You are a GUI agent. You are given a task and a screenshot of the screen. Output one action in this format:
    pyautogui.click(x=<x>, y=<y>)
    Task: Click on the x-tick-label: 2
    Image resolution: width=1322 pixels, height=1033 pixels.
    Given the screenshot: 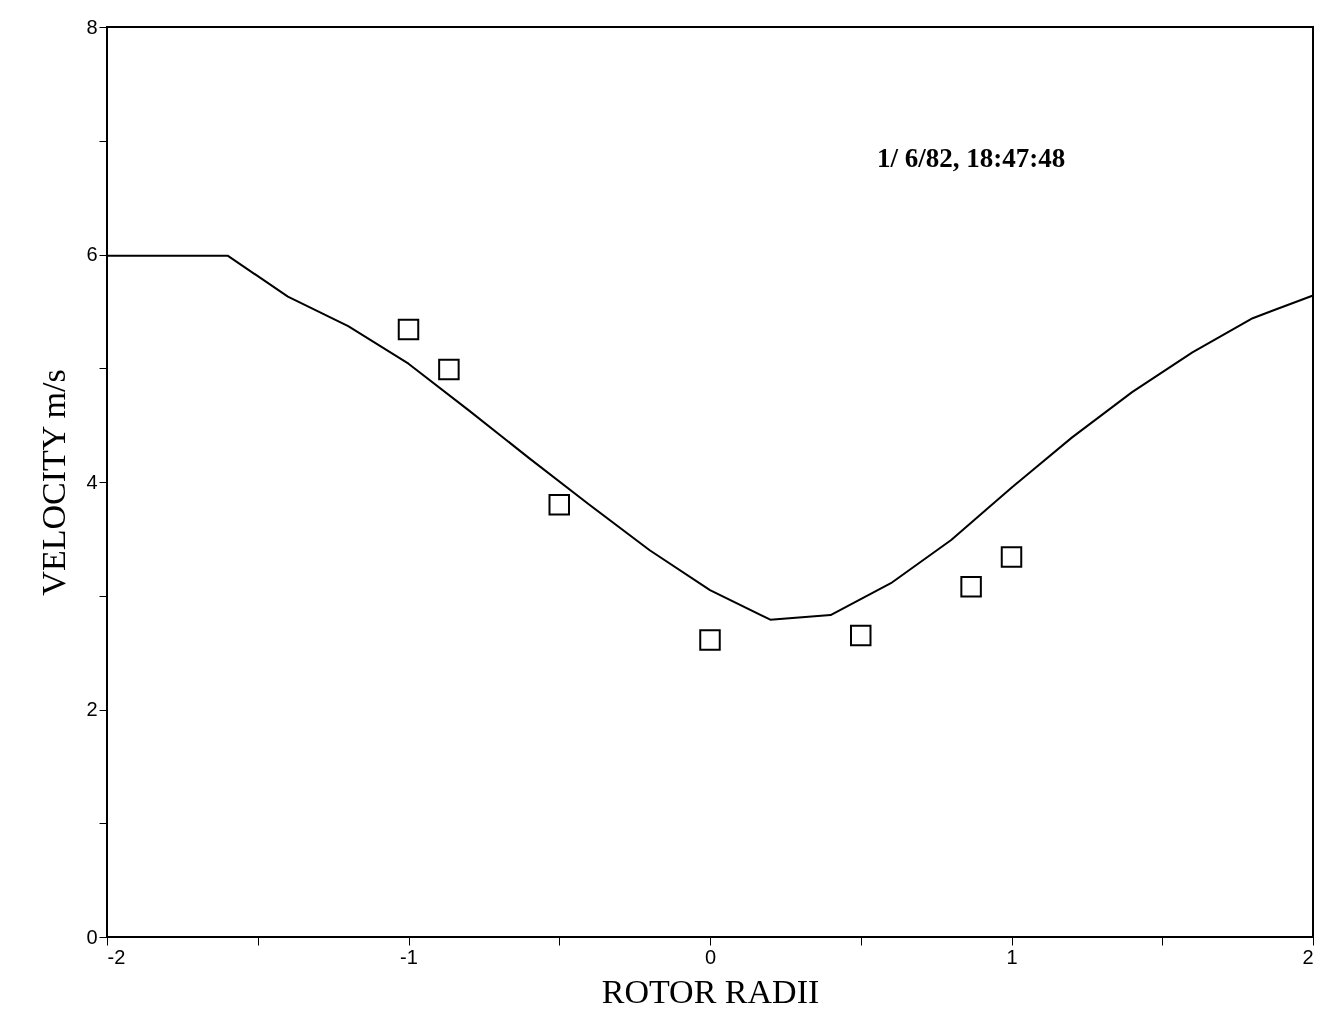 What is the action you would take?
    pyautogui.click(x=1308, y=956)
    